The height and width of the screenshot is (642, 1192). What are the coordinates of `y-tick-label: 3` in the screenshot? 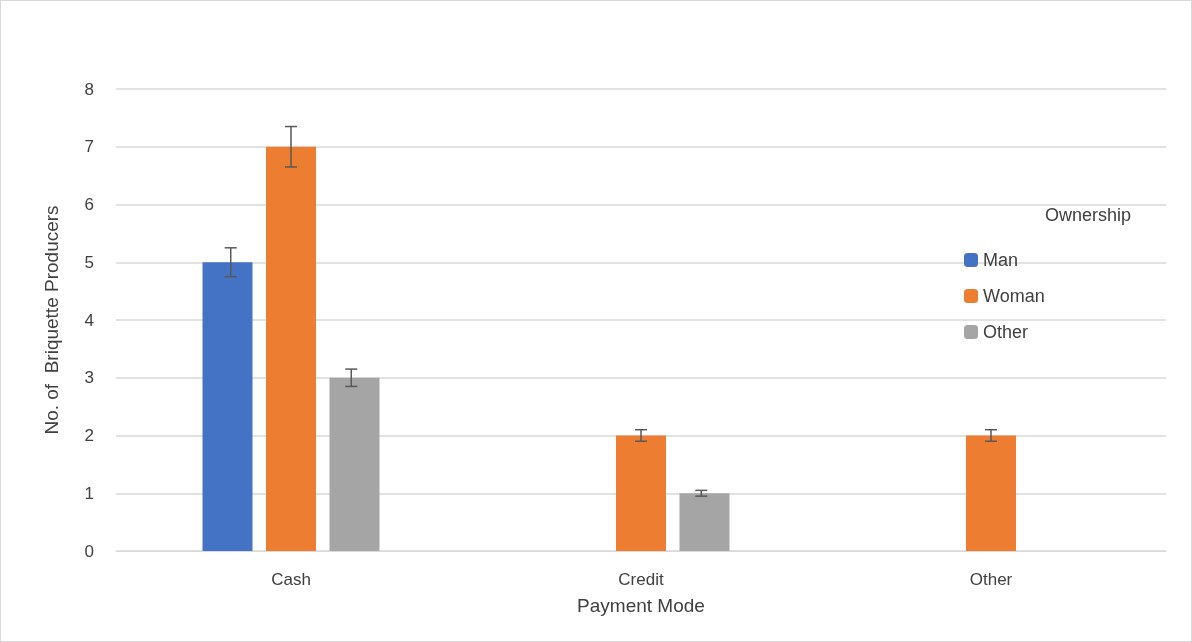 It's located at (89, 378).